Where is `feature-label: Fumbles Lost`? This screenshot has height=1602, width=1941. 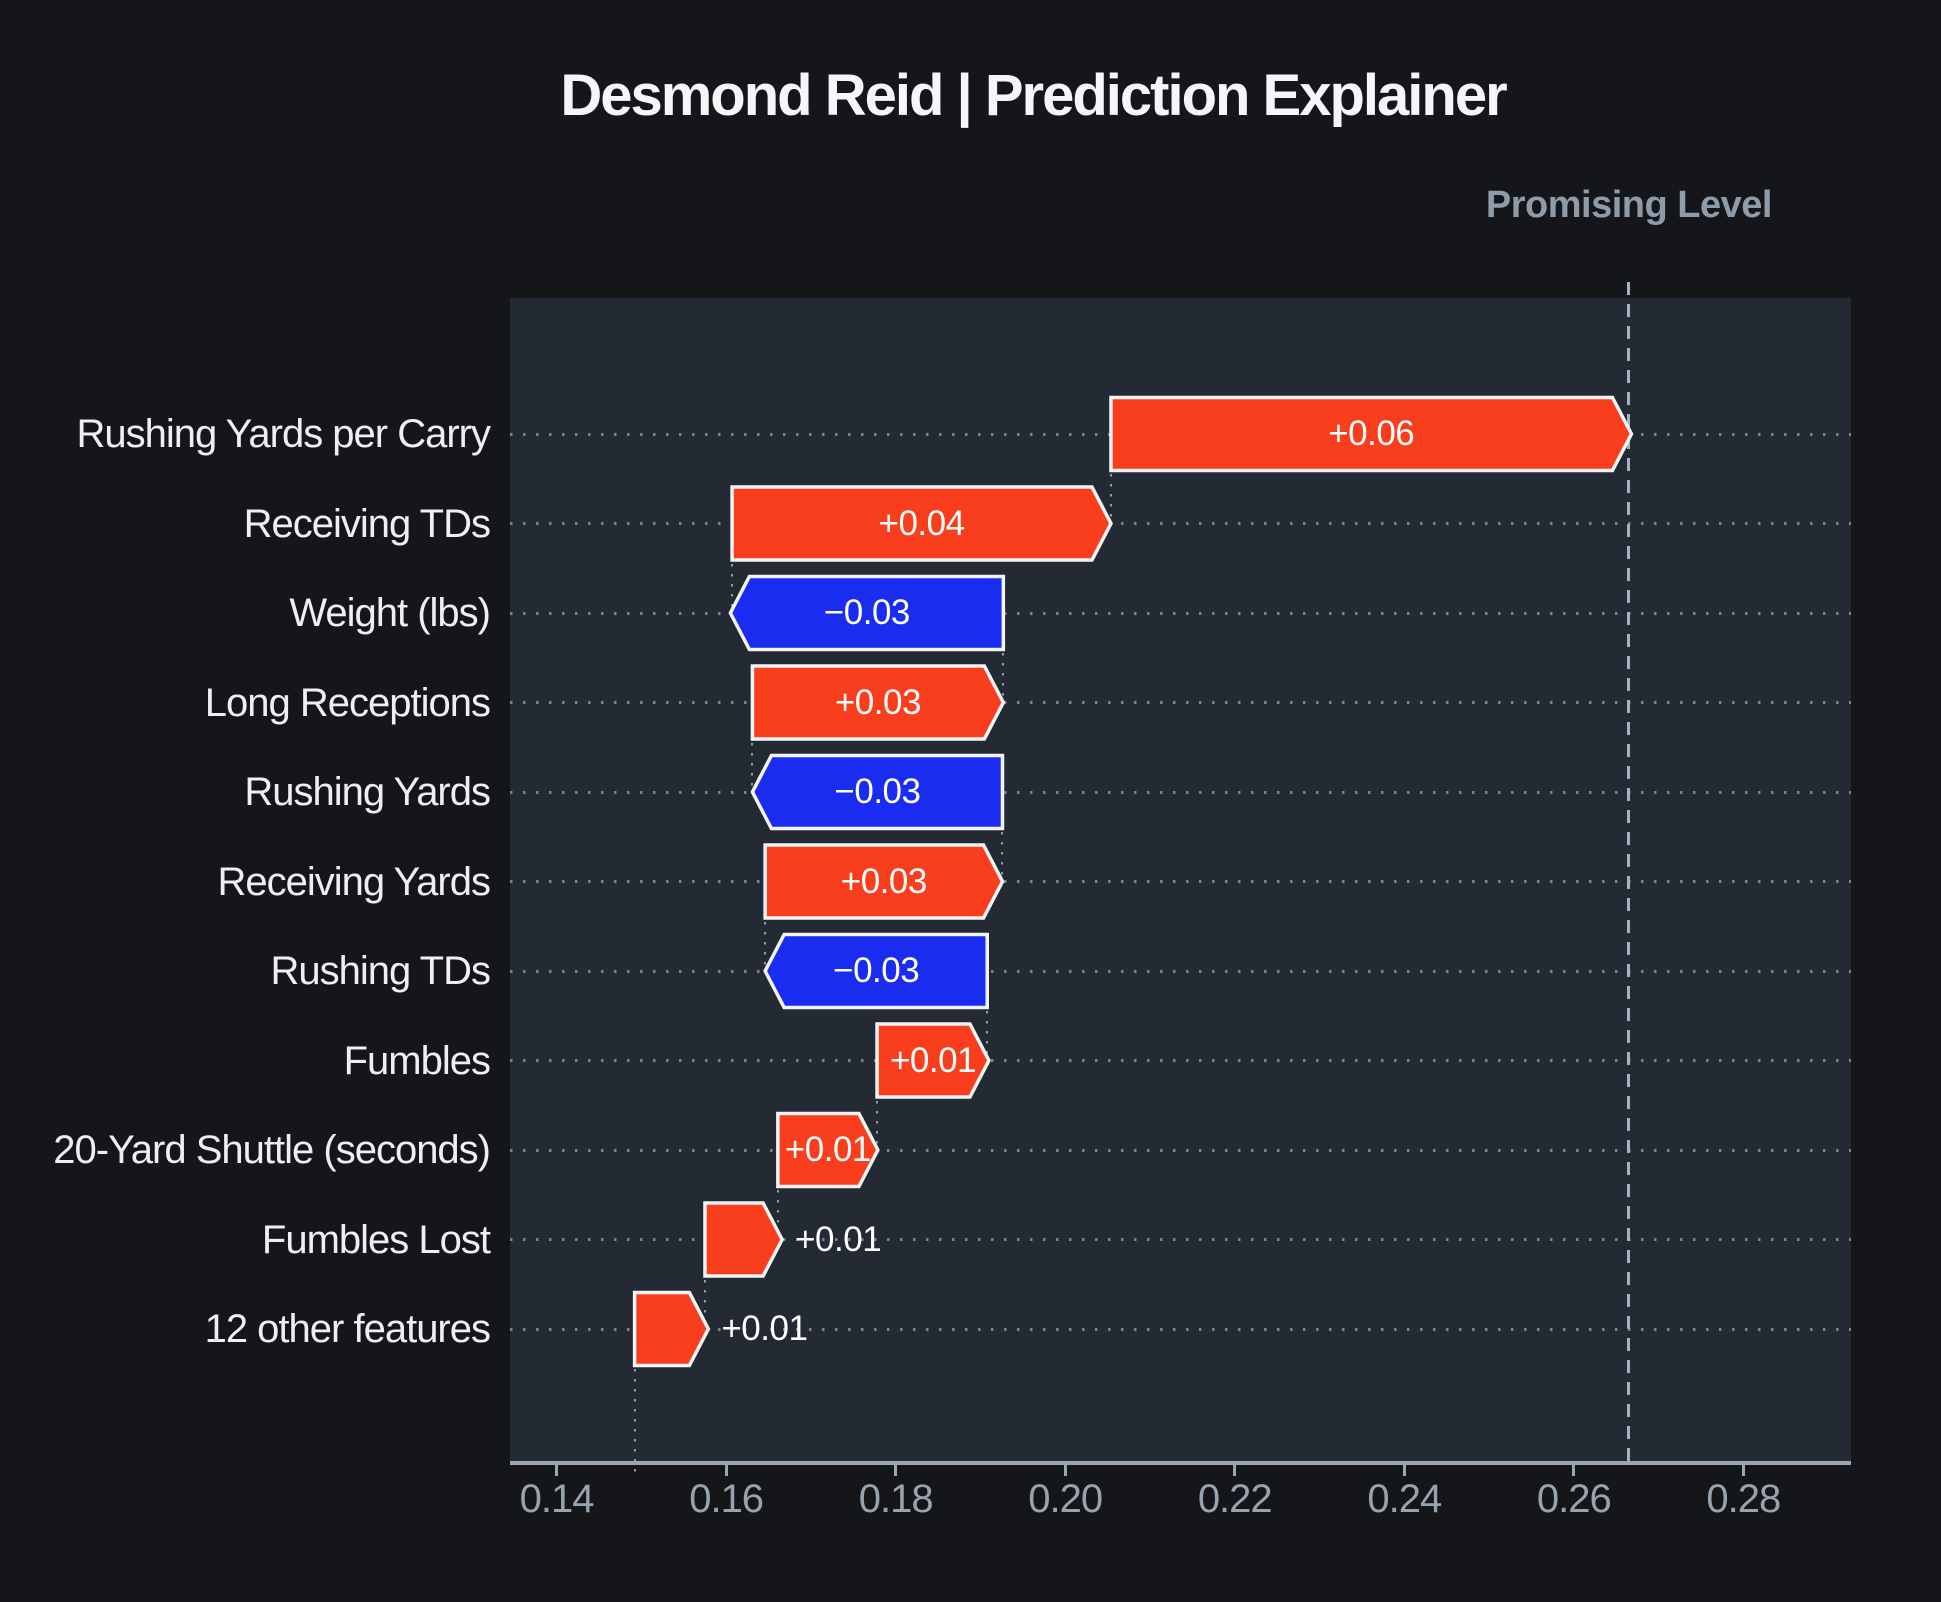 feature-label: Fumbles Lost is located at coordinates (376, 1239).